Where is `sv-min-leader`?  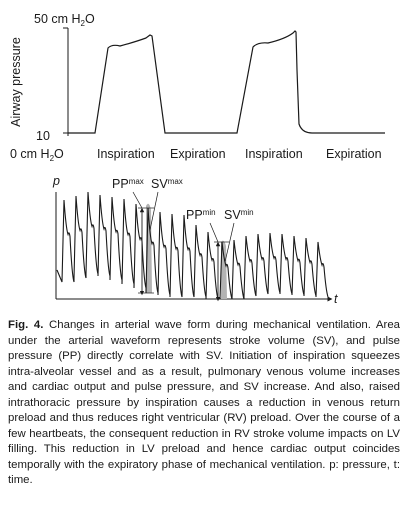 sv-min-leader is located at coordinates (229, 242).